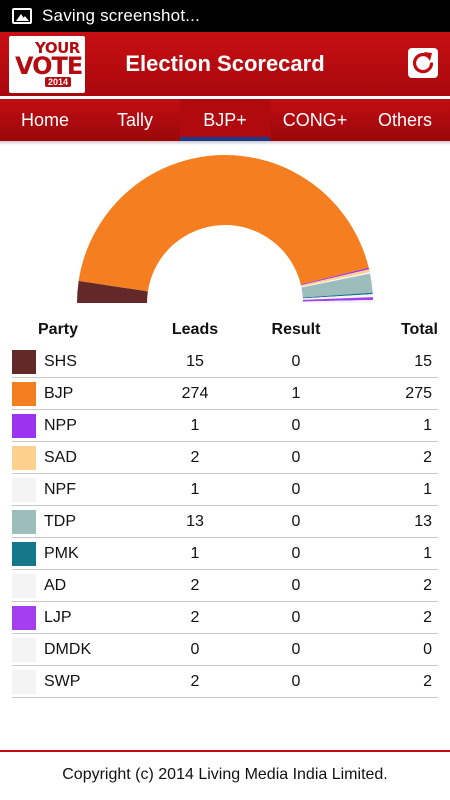  Describe the element at coordinates (392, 649) in the screenshot. I see `total-value: 0` at that location.